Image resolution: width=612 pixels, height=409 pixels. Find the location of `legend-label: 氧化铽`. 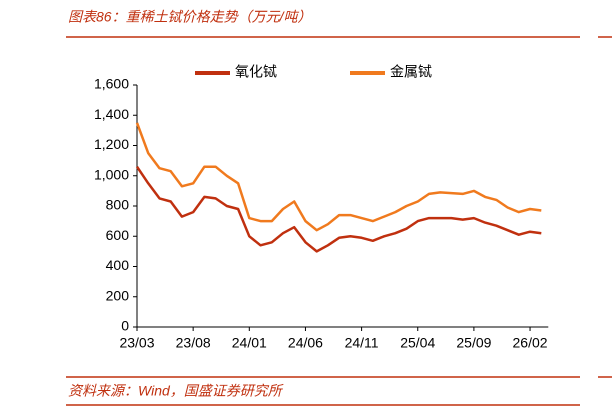

legend-label: 氧化铽 is located at coordinates (256, 72).